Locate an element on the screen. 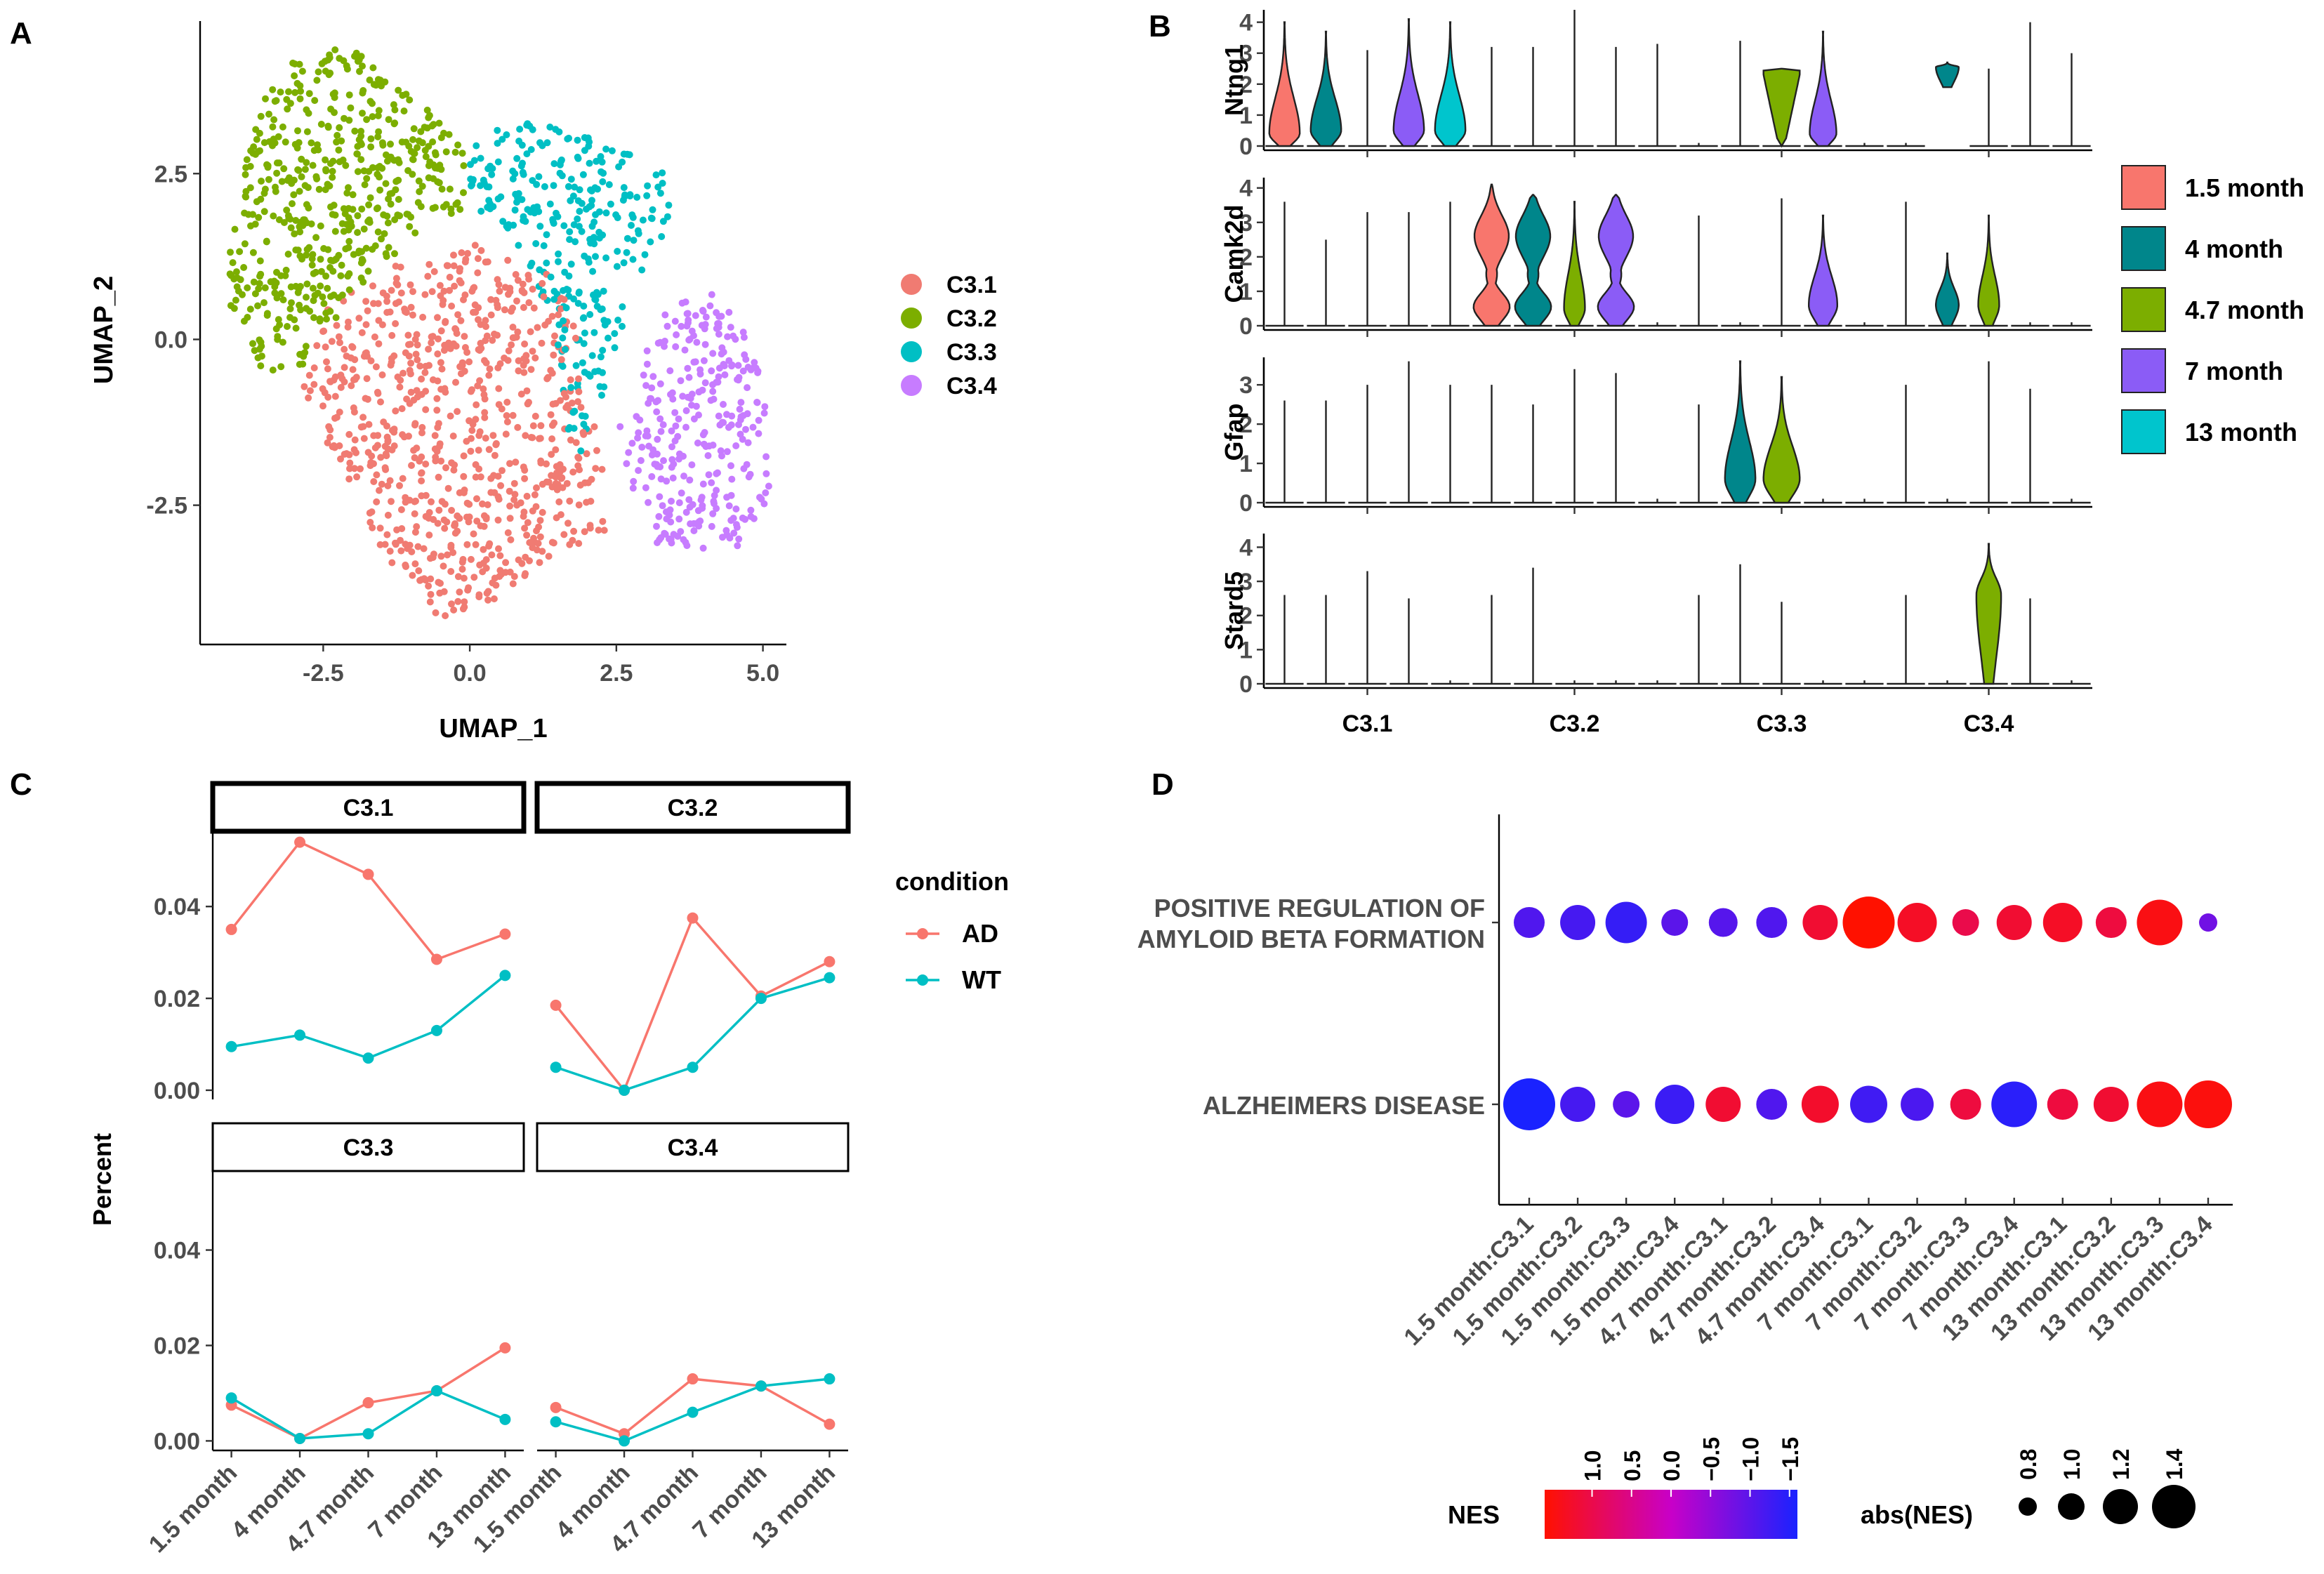 The width and height of the screenshot is (2324, 1574). umap-y-tick-label: 0.0 is located at coordinates (170, 339).